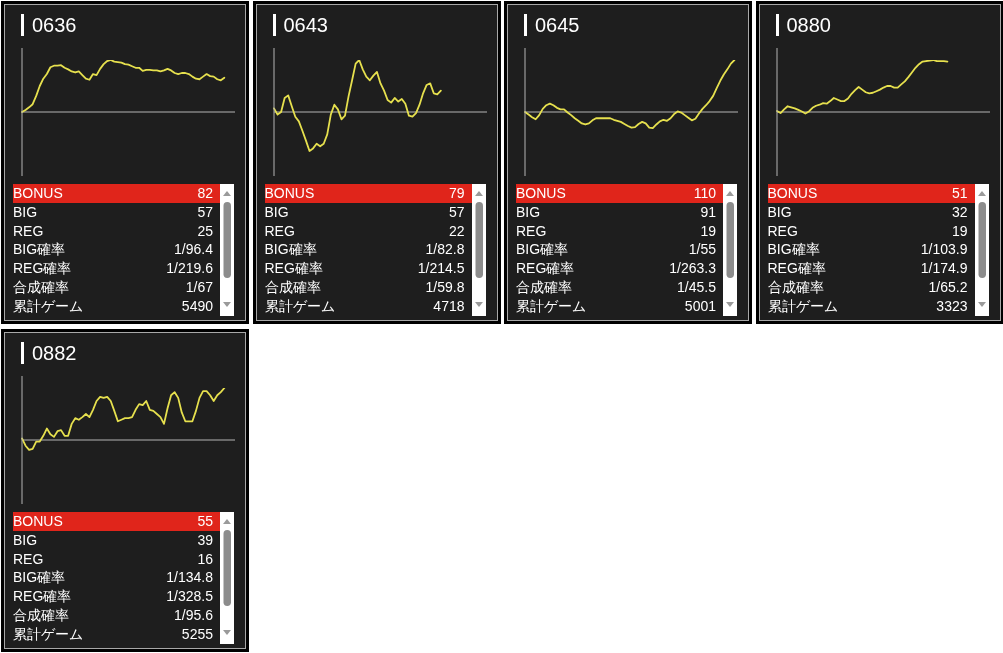 The image size is (1003, 653). I want to click on chart-title: 0636, so click(54, 25).